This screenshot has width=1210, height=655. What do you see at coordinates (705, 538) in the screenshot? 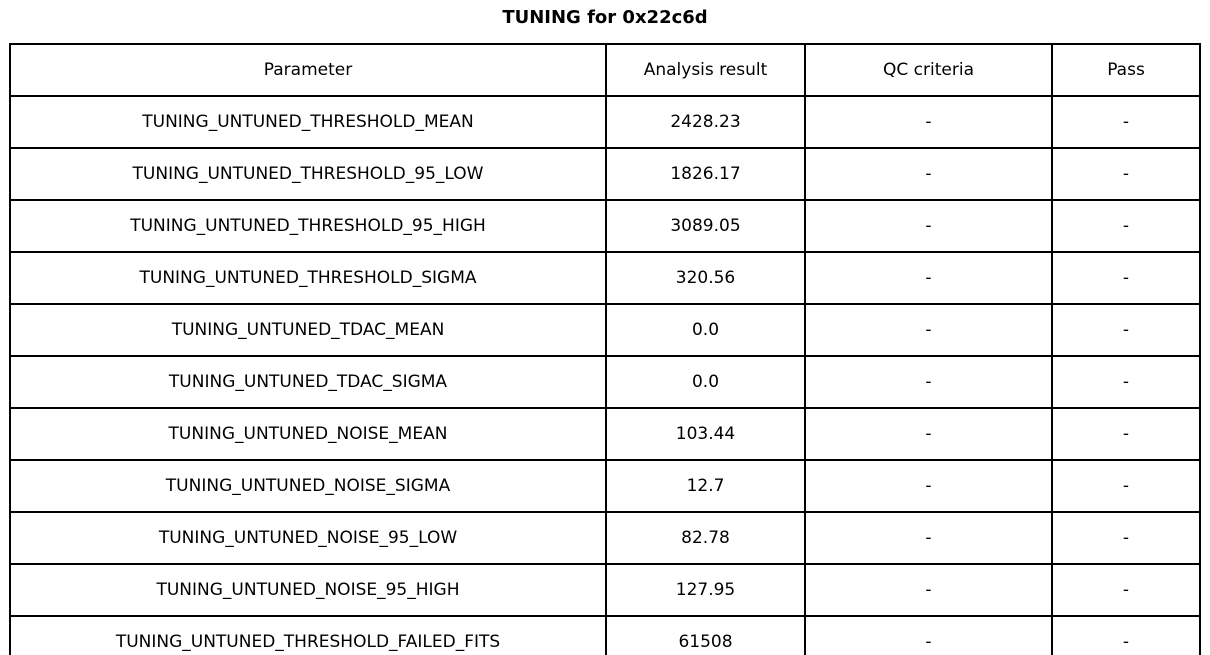
I see `analysis-result-cell: 82.78` at bounding box center [705, 538].